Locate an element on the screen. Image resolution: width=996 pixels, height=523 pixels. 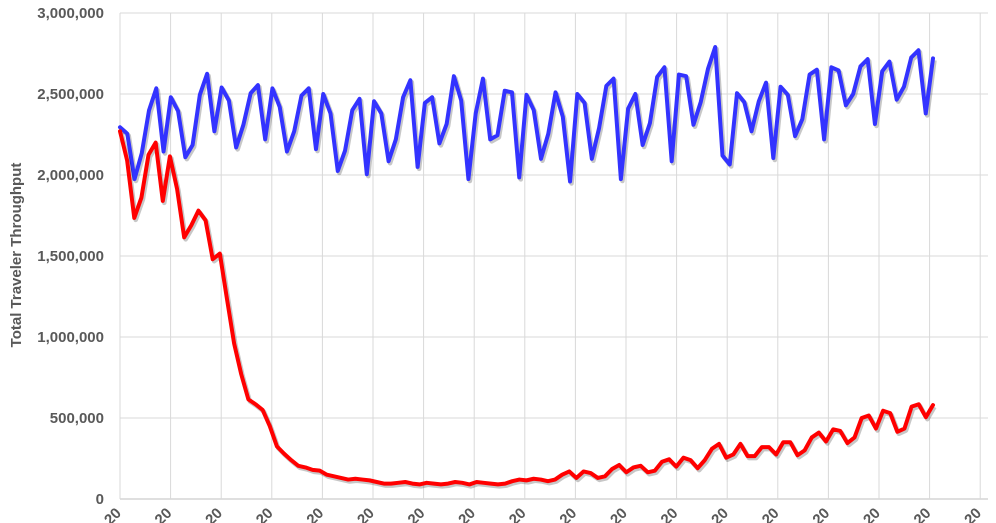
y-tick-label: 2,500,000 is located at coordinates (70, 94).